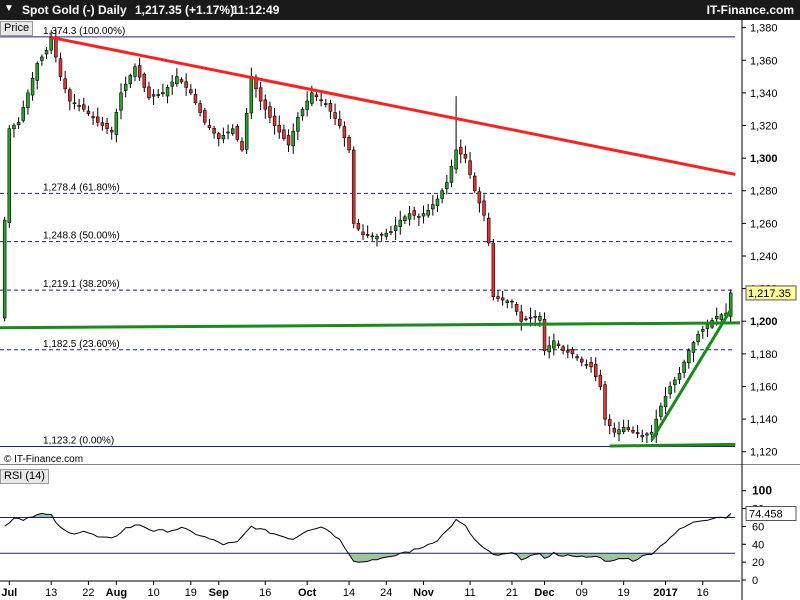  Describe the element at coordinates (256, 10) in the screenshot. I see `time-label: 11:12:49` at that location.